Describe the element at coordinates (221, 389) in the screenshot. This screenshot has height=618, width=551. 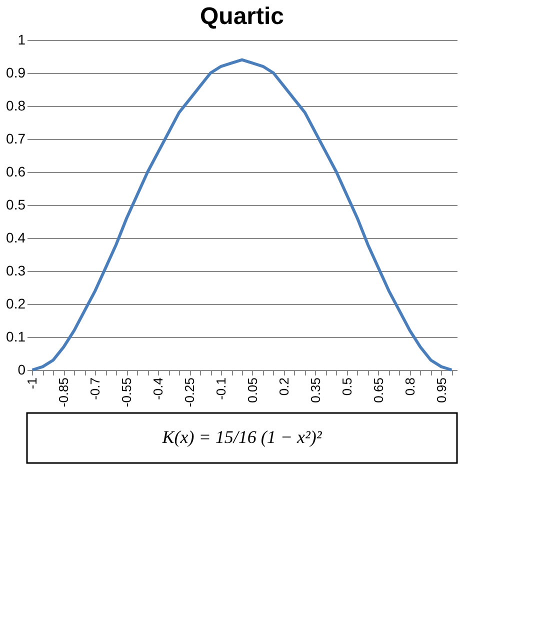
I see `x-tick-label: -0.1` at that location.